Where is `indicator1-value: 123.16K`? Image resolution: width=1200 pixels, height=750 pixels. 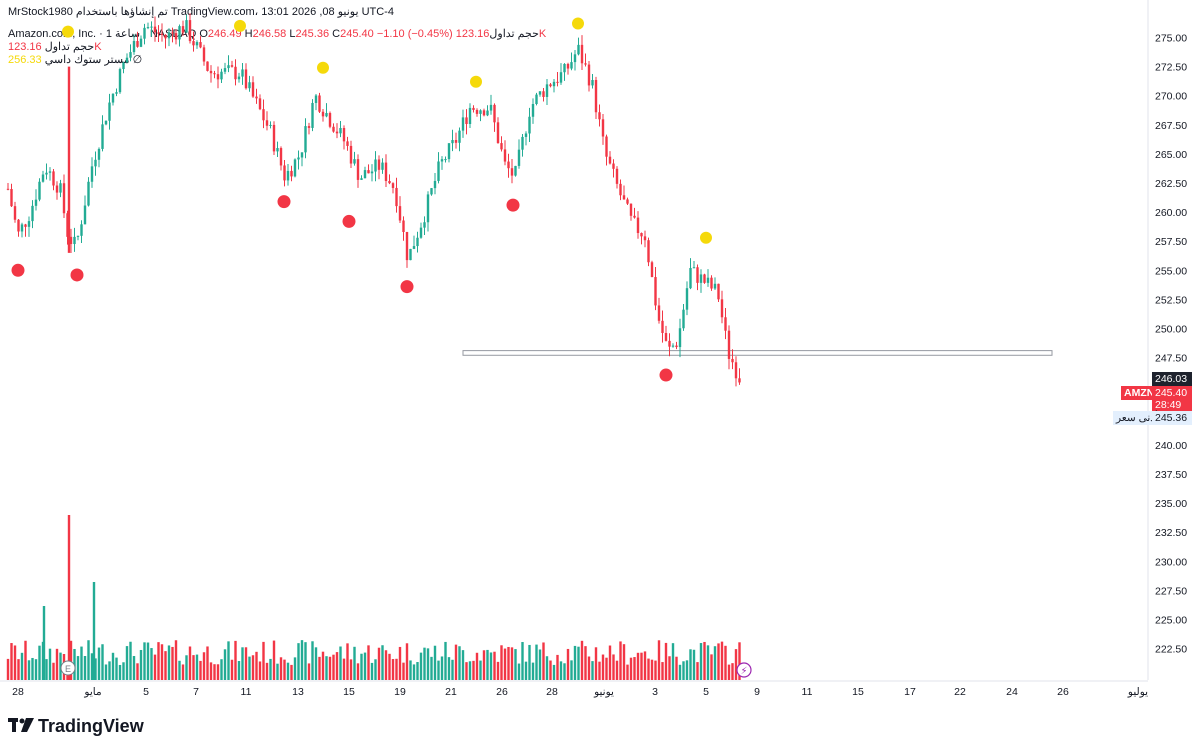
indicator1-value: 123.16K is located at coordinates (55, 47).